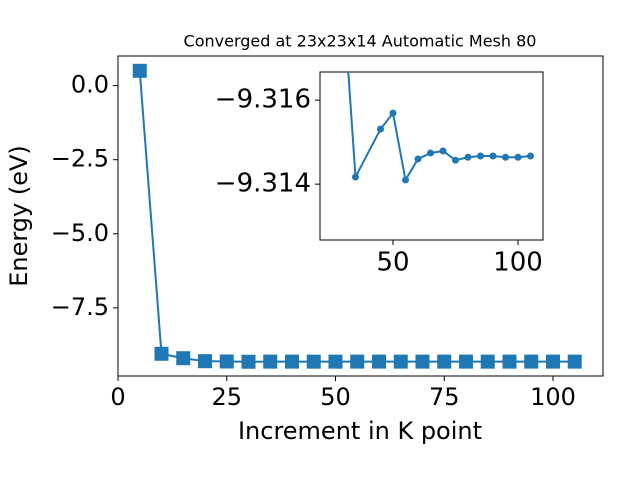 The height and width of the screenshot is (480, 640). I want to click on y-tick-label: −9.314, so click(263, 184).